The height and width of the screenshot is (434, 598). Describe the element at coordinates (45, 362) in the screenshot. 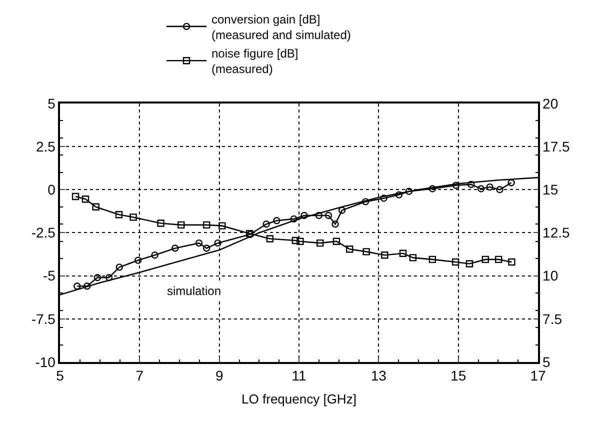

I see `y-tick-label: -10` at that location.